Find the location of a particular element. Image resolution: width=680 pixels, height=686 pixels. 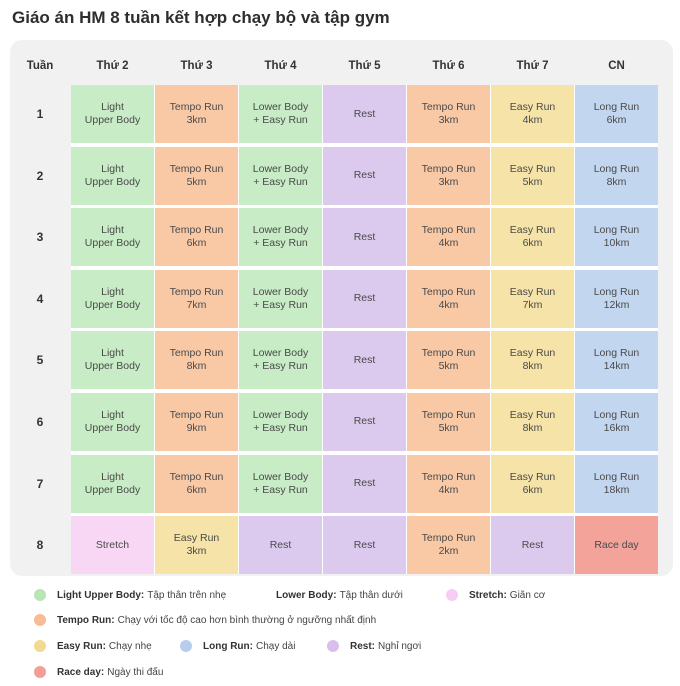

cell-week4-cn: Long Run 12km is located at coordinates (616, 298).